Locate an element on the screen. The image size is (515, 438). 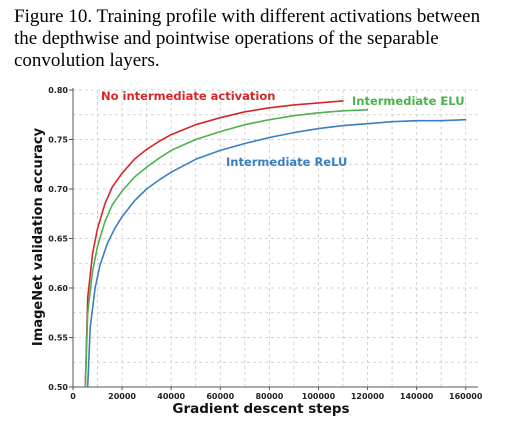
y-tick-label: 0.60 is located at coordinates (58, 288).